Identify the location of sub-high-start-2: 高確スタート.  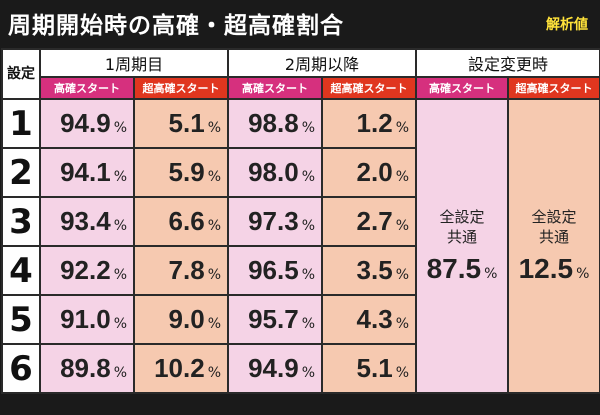
(275, 88).